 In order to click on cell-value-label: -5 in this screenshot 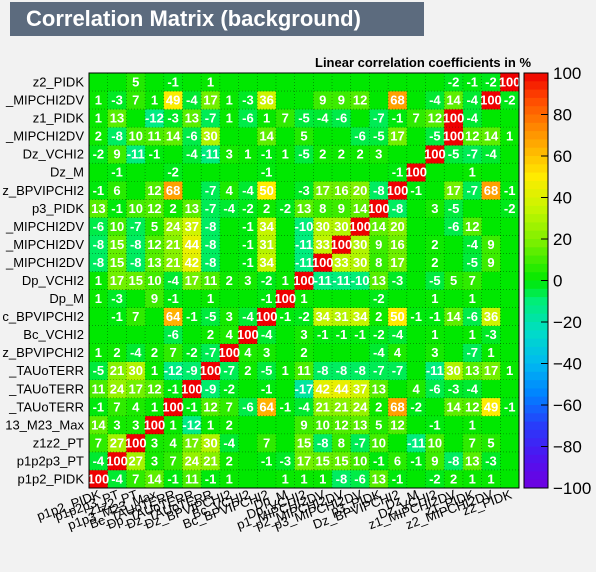, I will do `click(435, 280)`.